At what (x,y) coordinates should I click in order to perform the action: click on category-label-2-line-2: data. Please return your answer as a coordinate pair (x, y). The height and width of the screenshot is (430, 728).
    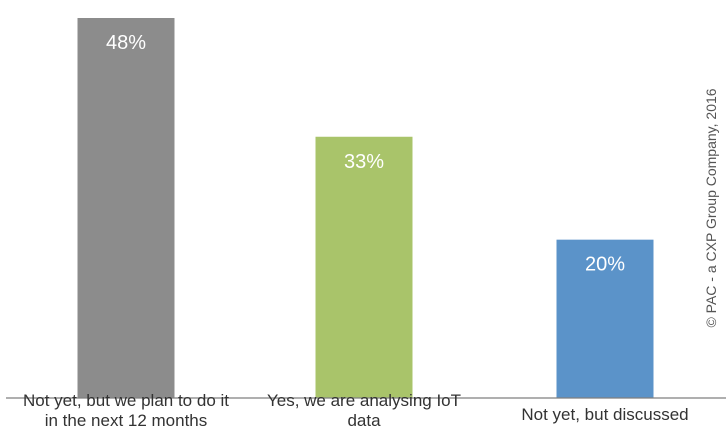
    Looking at the image, I should click on (364, 420).